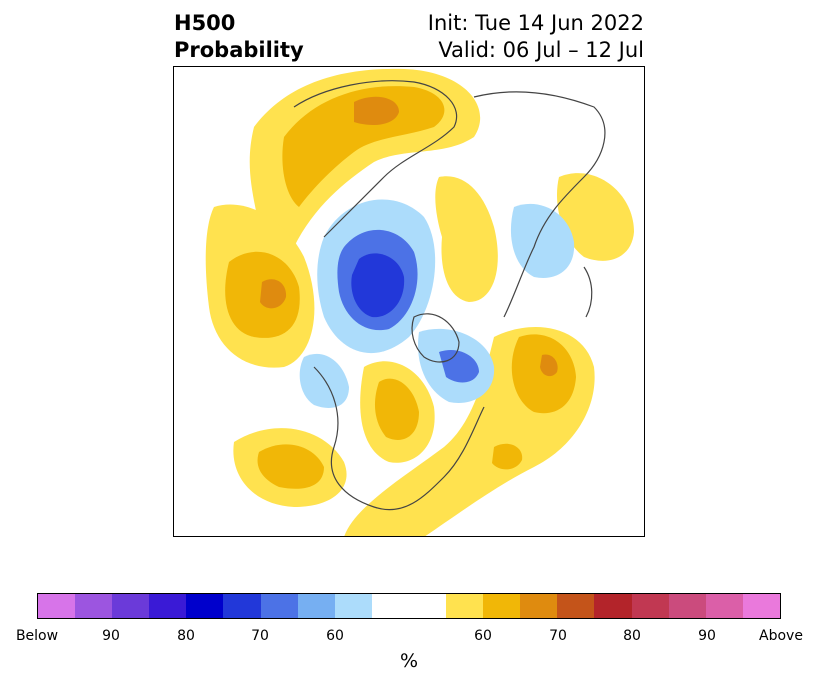  What do you see at coordinates (558, 636) in the screenshot?
I see `colorbar-tick-above-70: 70` at bounding box center [558, 636].